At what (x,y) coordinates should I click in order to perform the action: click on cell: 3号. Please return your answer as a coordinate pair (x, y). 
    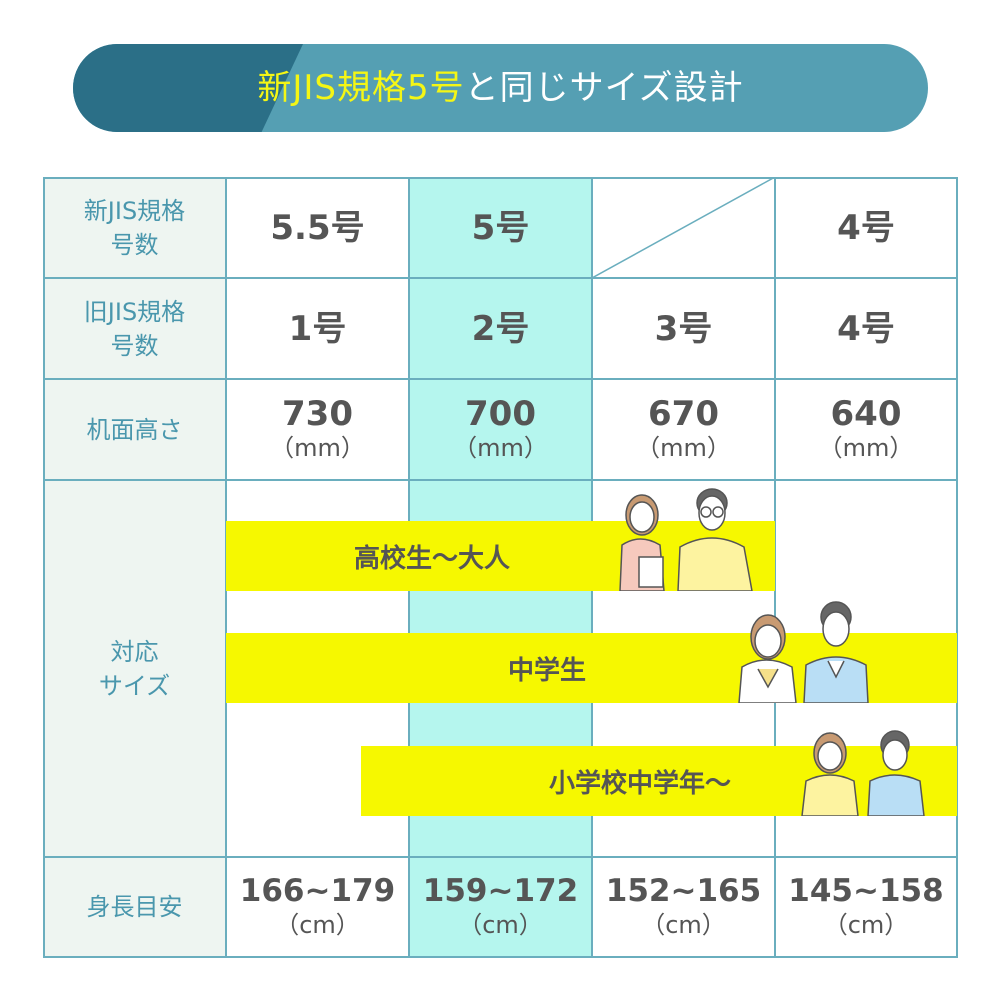
    Looking at the image, I should click on (683, 328).